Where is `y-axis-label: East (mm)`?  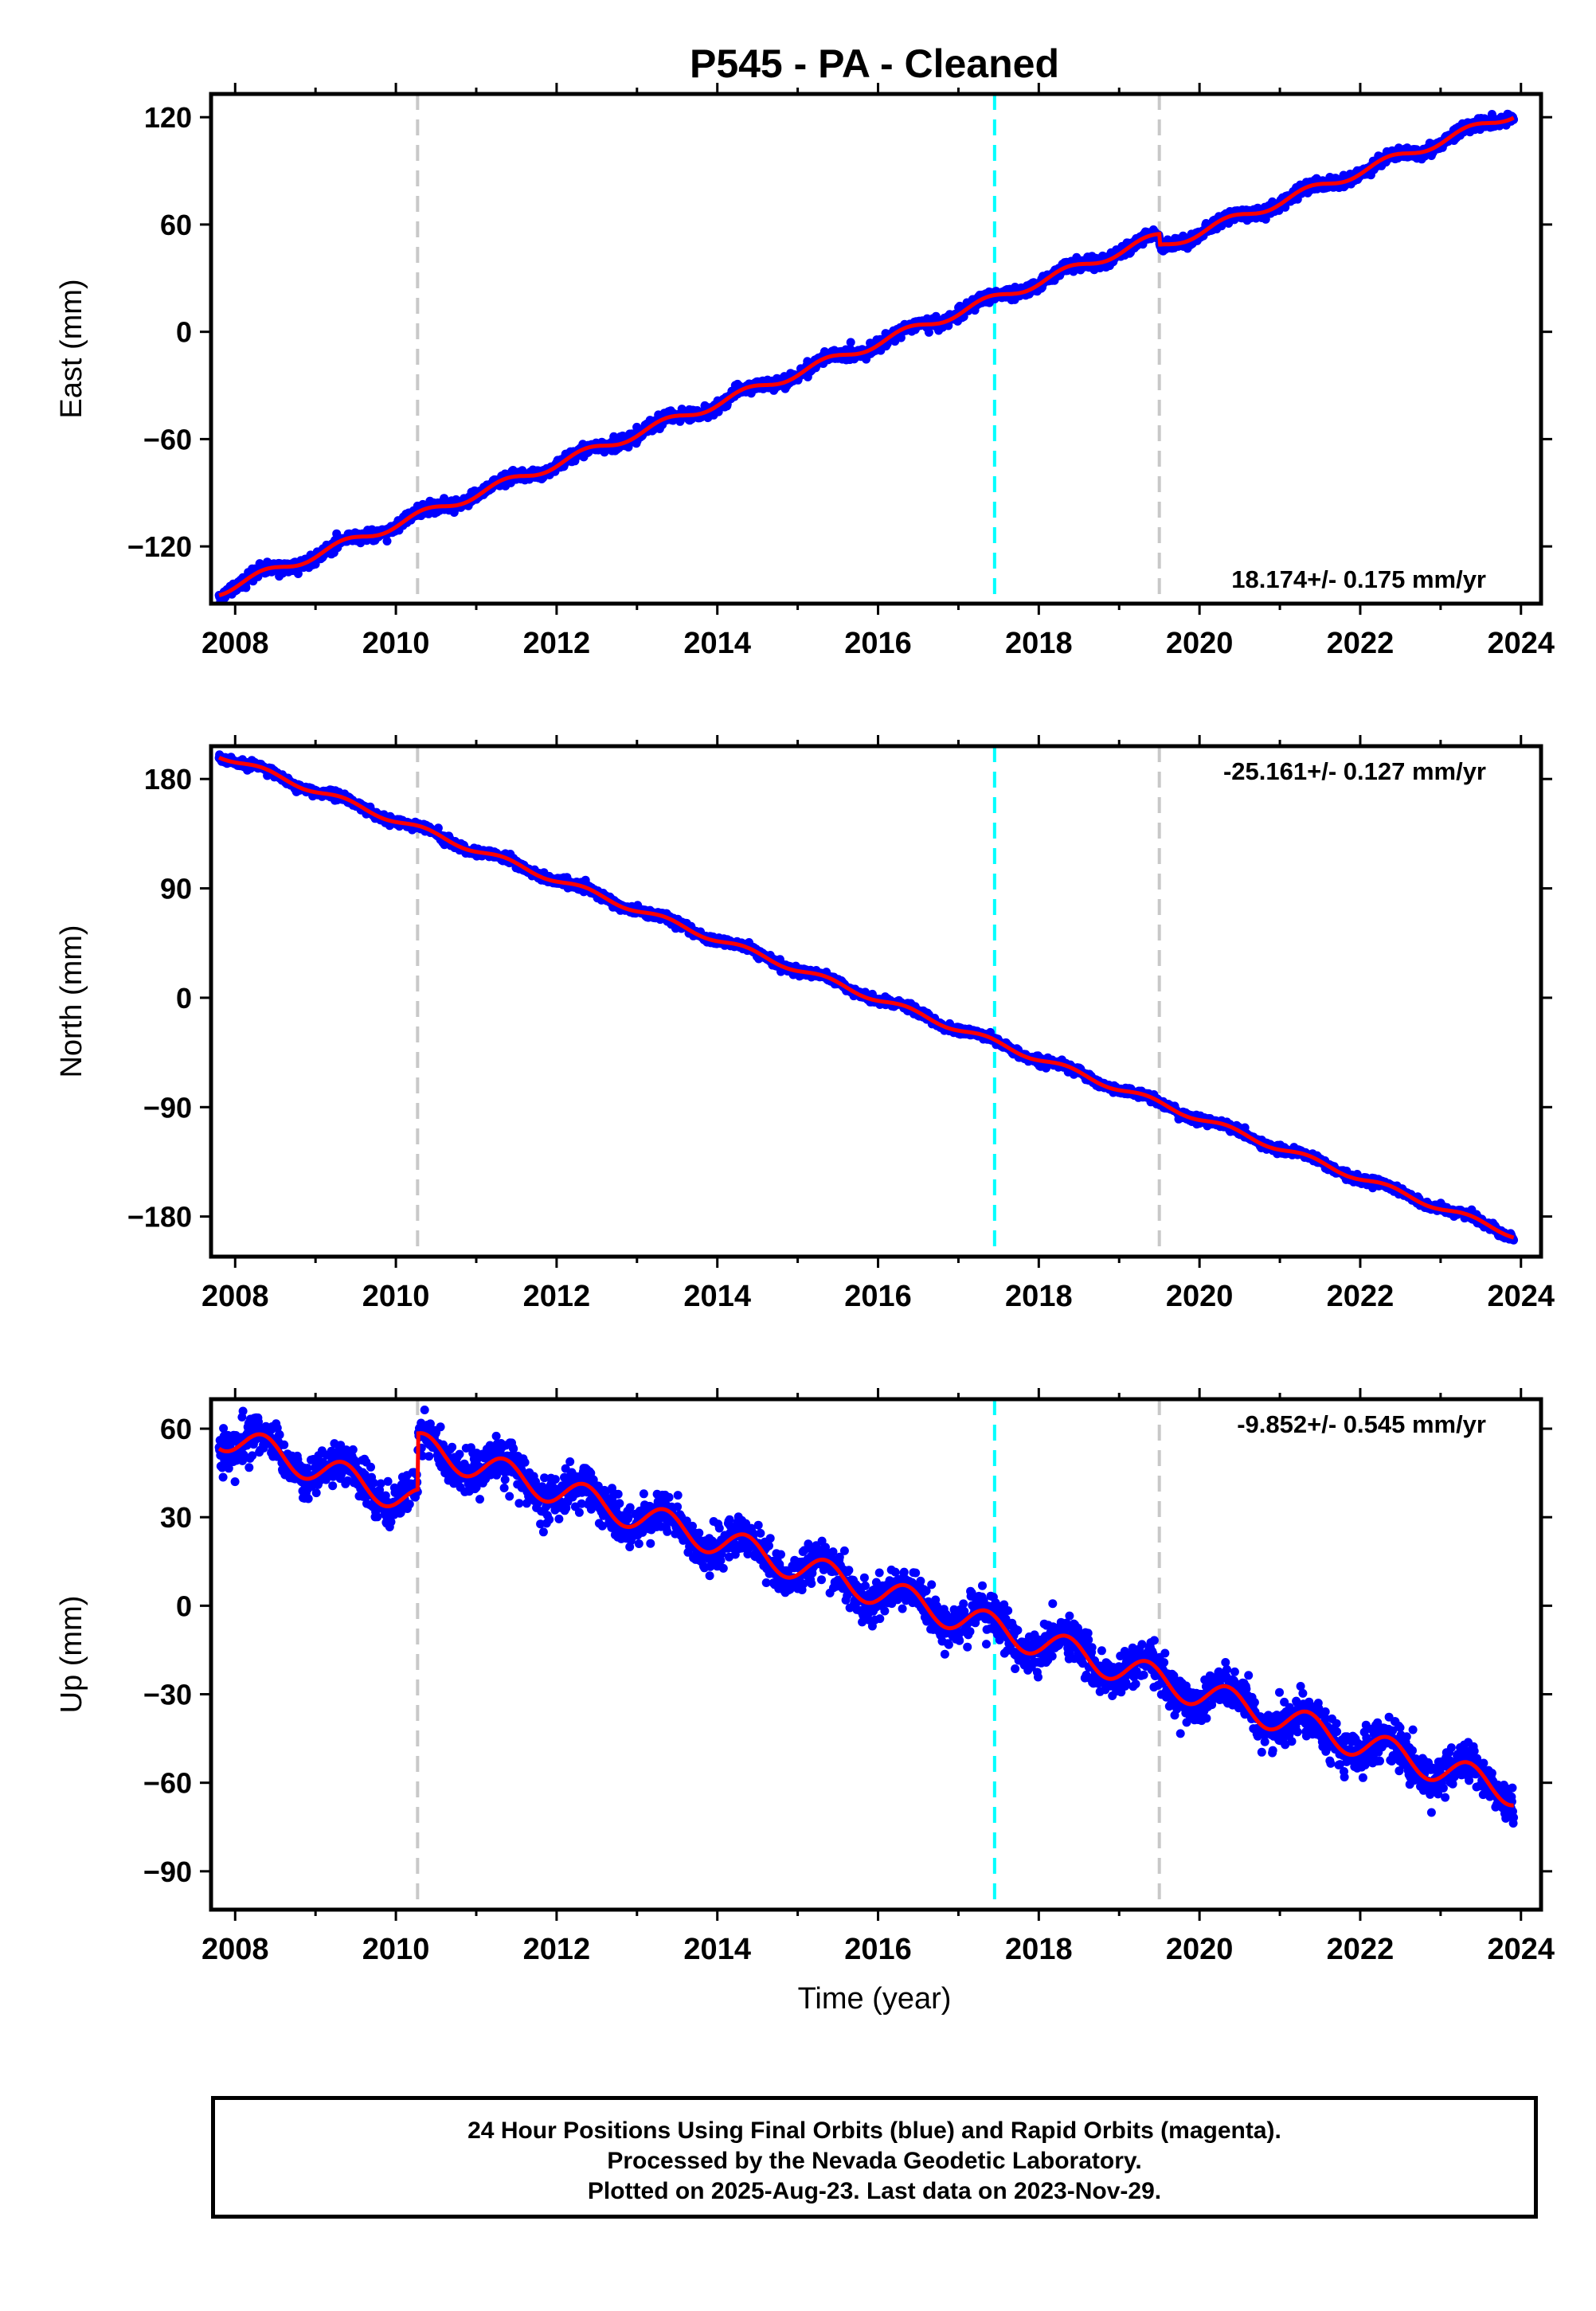 y-axis-label: East (mm) is located at coordinates (71, 349).